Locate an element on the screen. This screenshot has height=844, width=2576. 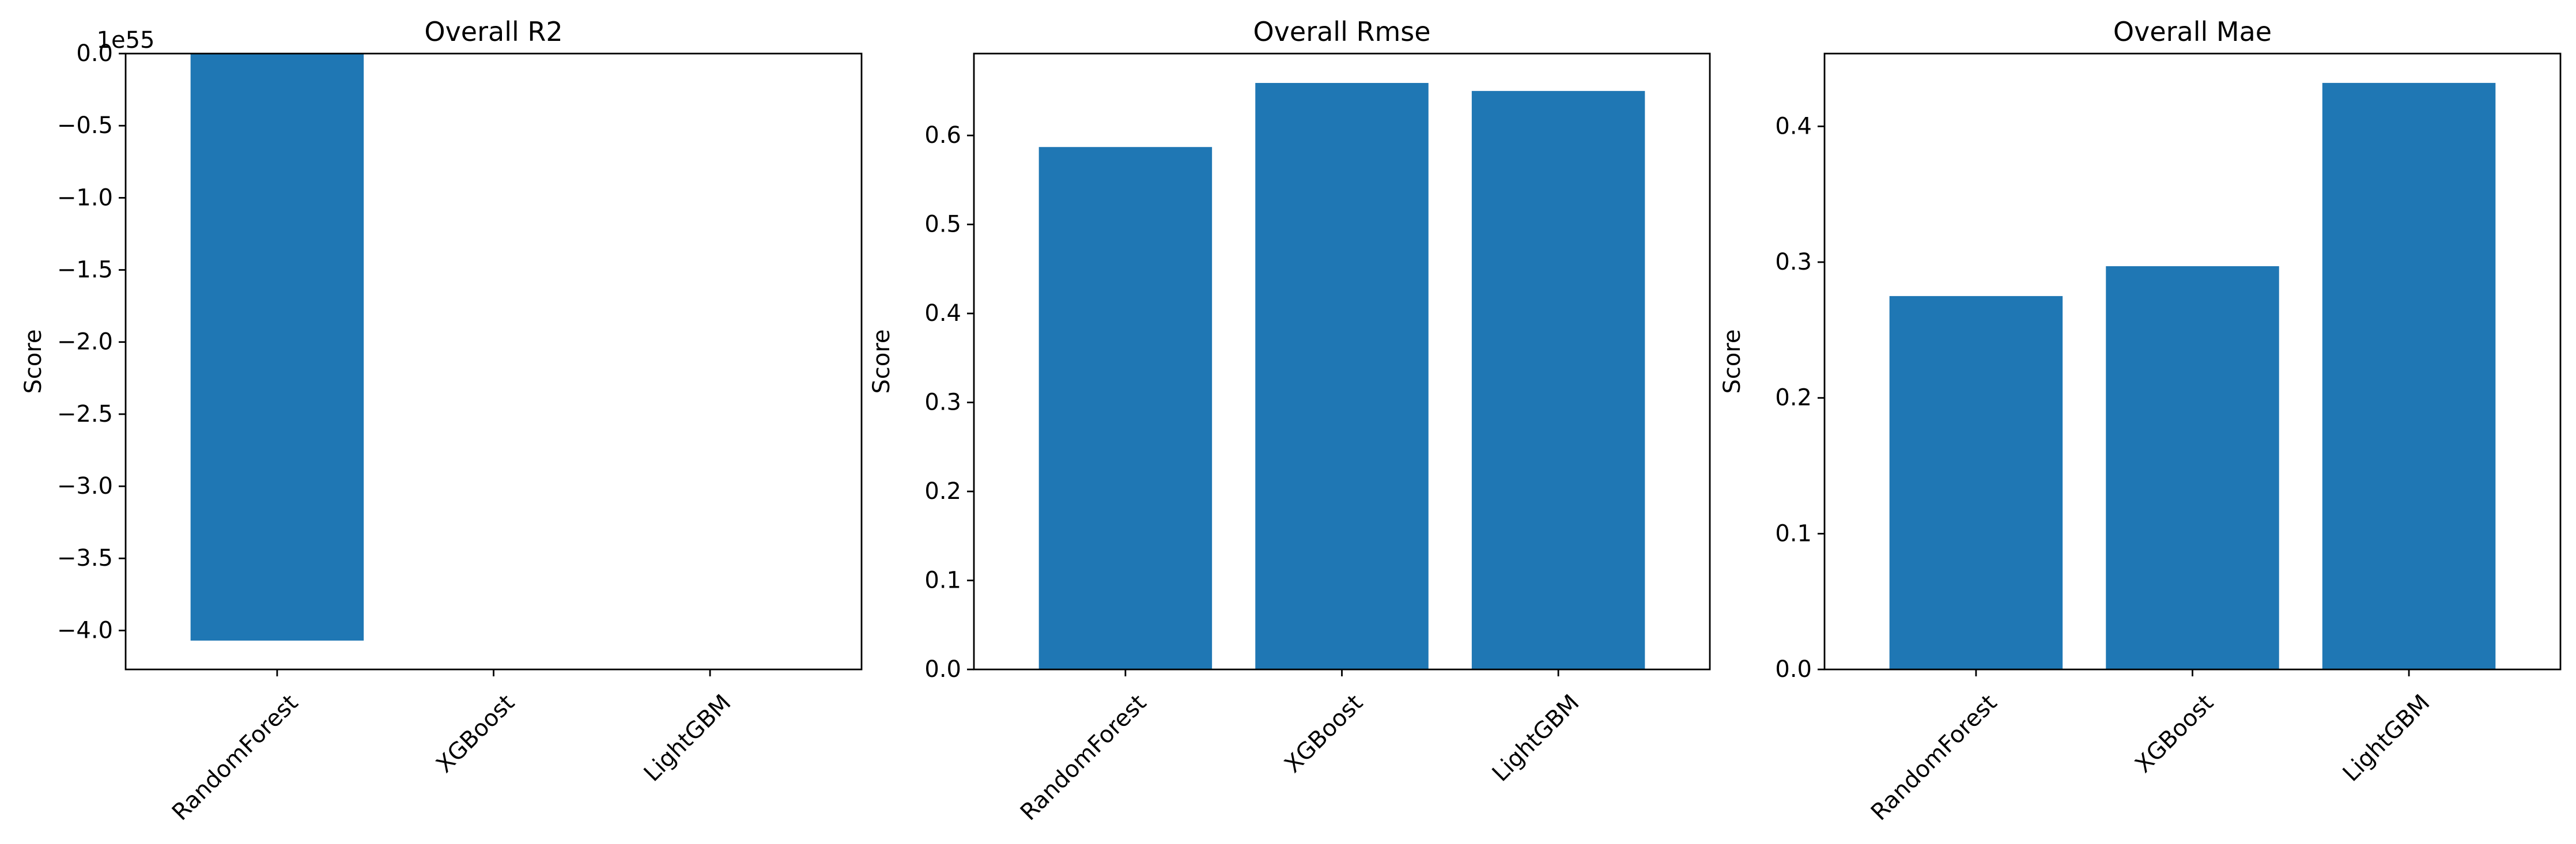
y-tick-label: −0.5 is located at coordinates (85, 125).